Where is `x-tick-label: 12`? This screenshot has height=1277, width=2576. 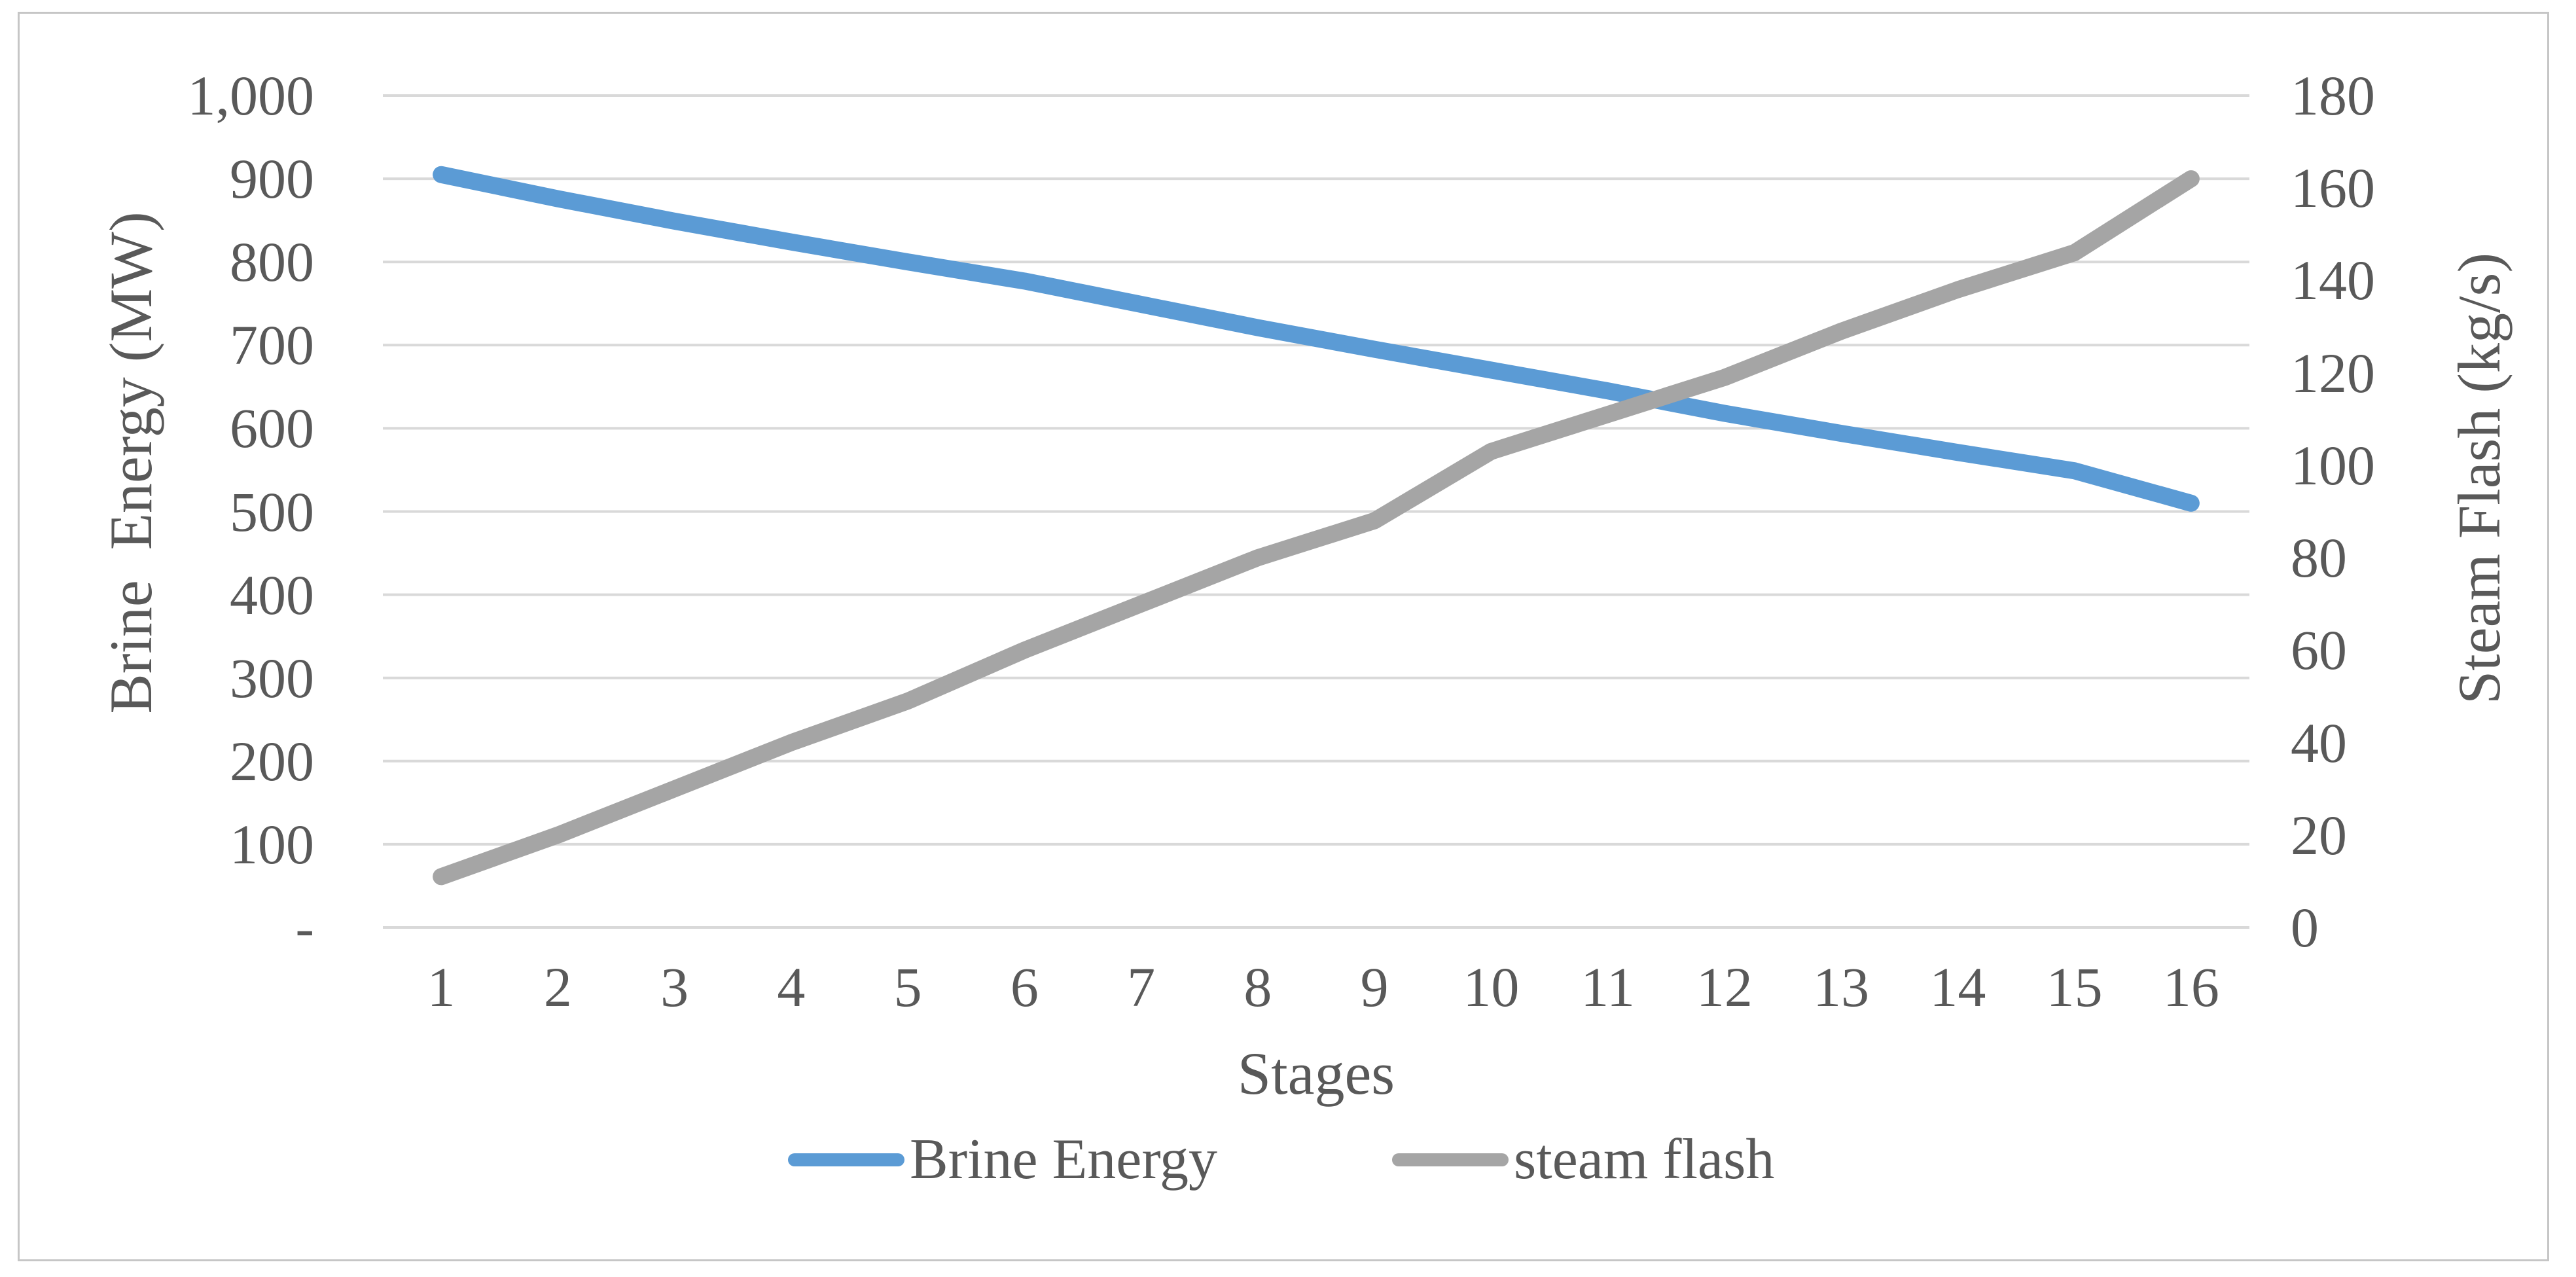
x-tick-label: 12 is located at coordinates (1724, 987).